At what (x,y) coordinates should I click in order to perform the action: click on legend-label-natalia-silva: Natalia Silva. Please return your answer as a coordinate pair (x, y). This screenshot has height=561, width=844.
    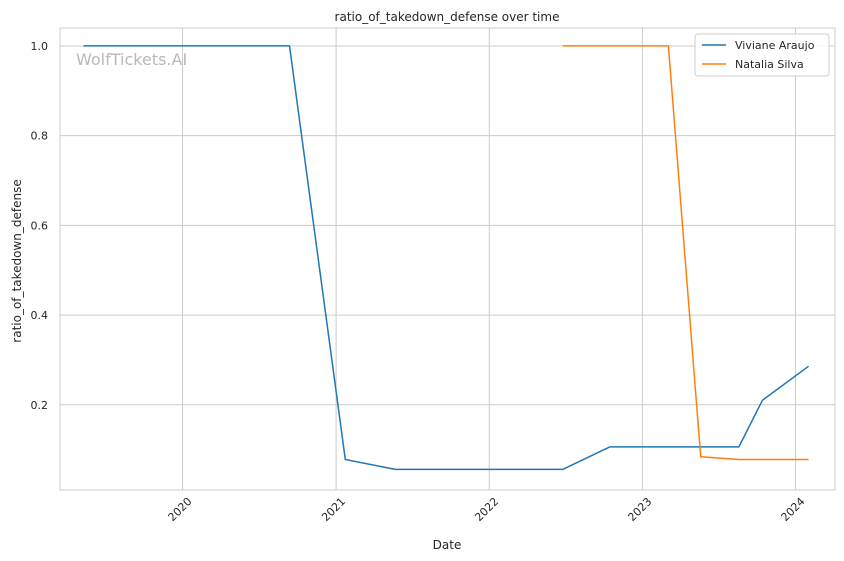
    Looking at the image, I should click on (769, 64).